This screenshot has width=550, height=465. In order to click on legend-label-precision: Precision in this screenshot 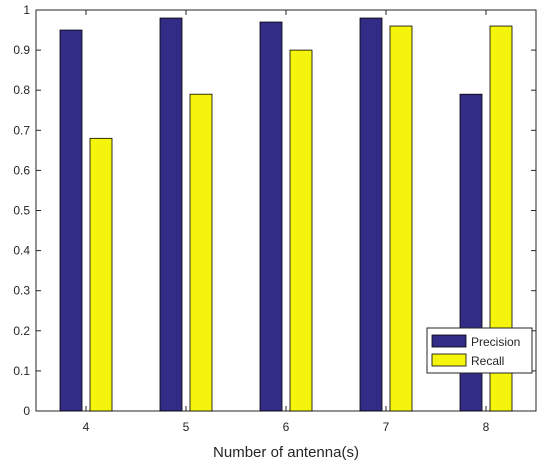, I will do `click(495, 342)`.